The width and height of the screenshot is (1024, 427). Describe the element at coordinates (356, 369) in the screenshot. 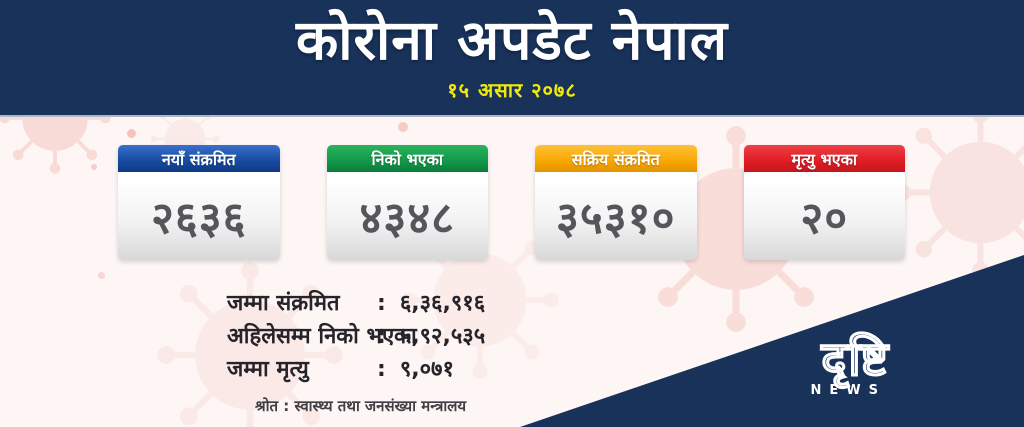

I see `summary-row-total-deaths: जम्मा मृत्यु : ९,०७१` at that location.